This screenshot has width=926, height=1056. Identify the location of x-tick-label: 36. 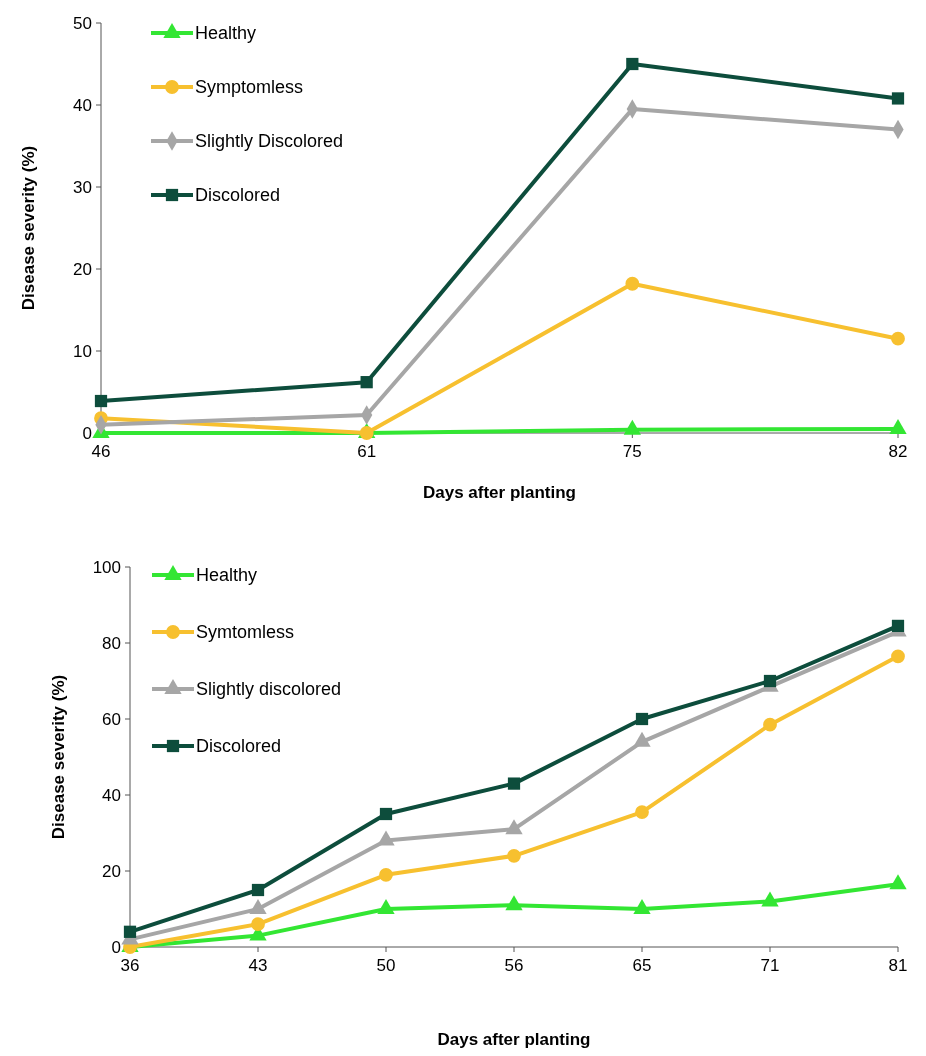
(130, 965).